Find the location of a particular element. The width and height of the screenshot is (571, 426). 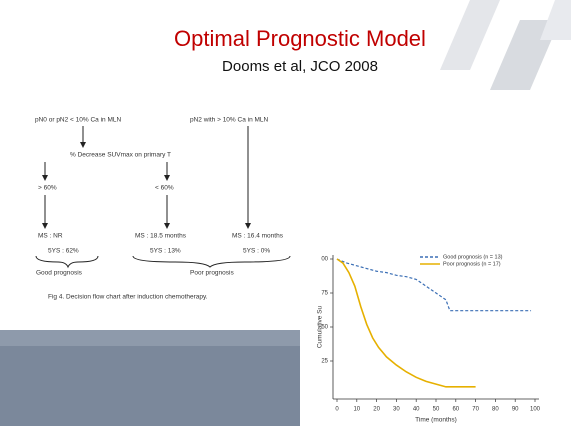

y-tick-label: 75 is located at coordinates (324, 294).